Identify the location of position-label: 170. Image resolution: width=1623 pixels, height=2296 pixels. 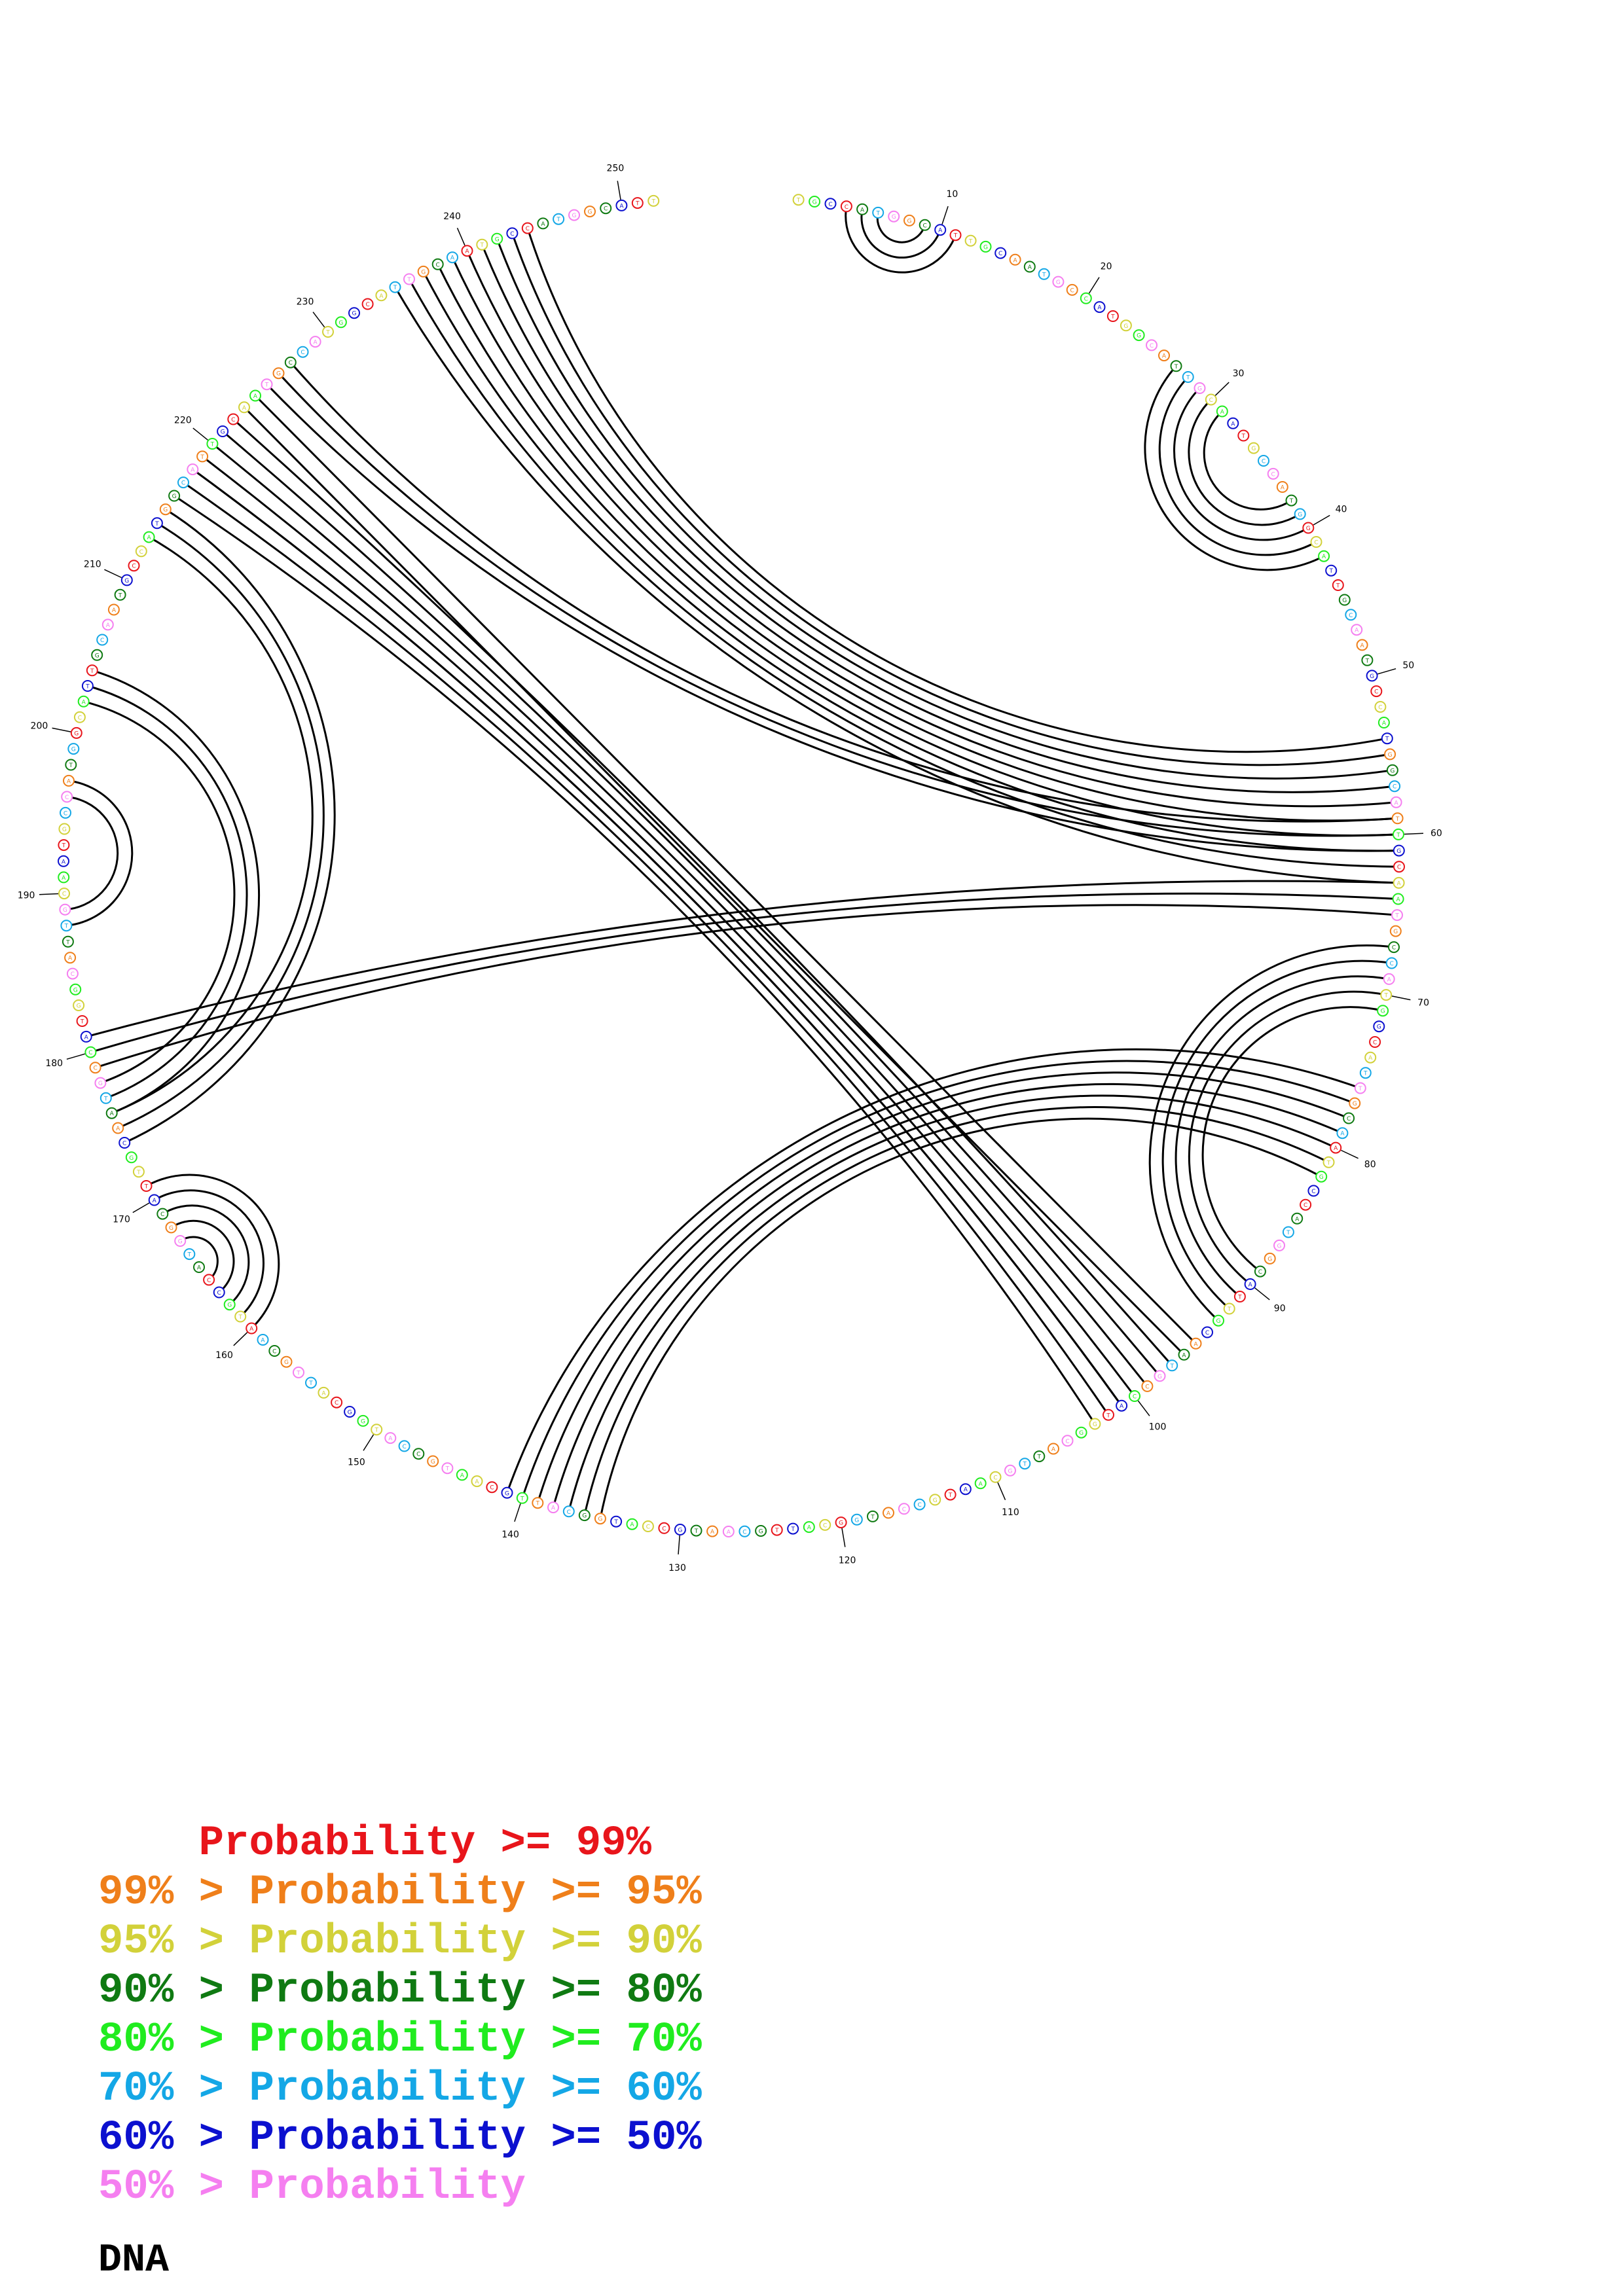
(121, 1220).